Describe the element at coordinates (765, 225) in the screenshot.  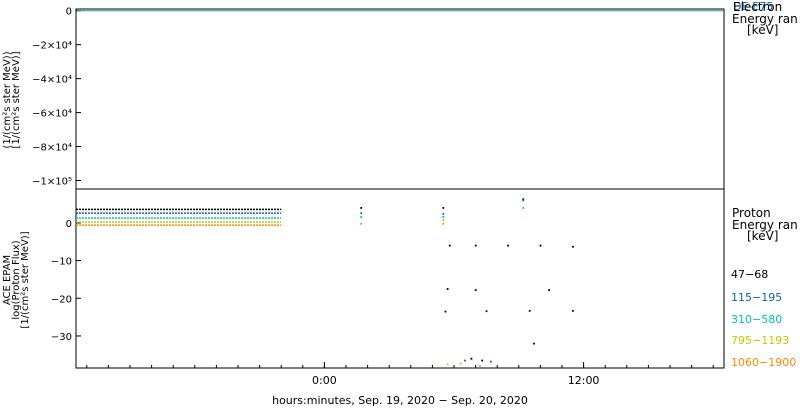
I see `proton-legend-energy: Energy ran` at that location.